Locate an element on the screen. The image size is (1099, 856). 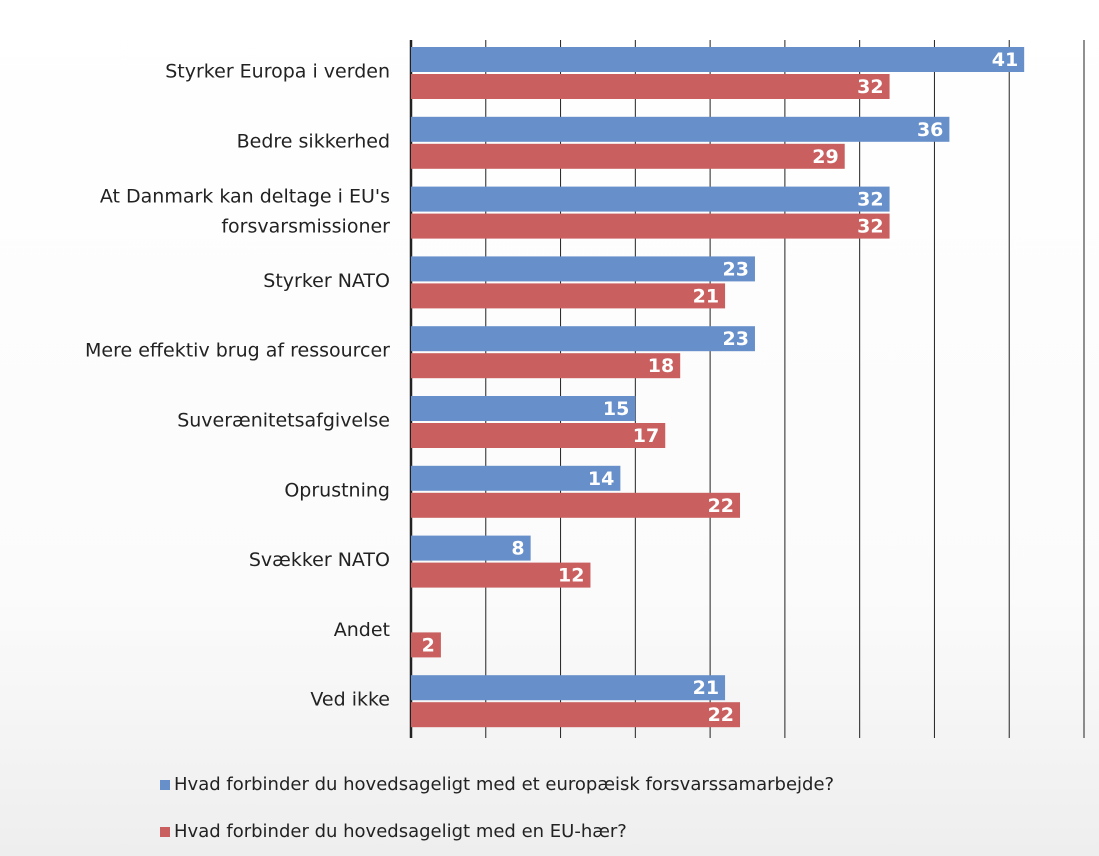
y-tick-label: Ved ikke is located at coordinates (350, 700).